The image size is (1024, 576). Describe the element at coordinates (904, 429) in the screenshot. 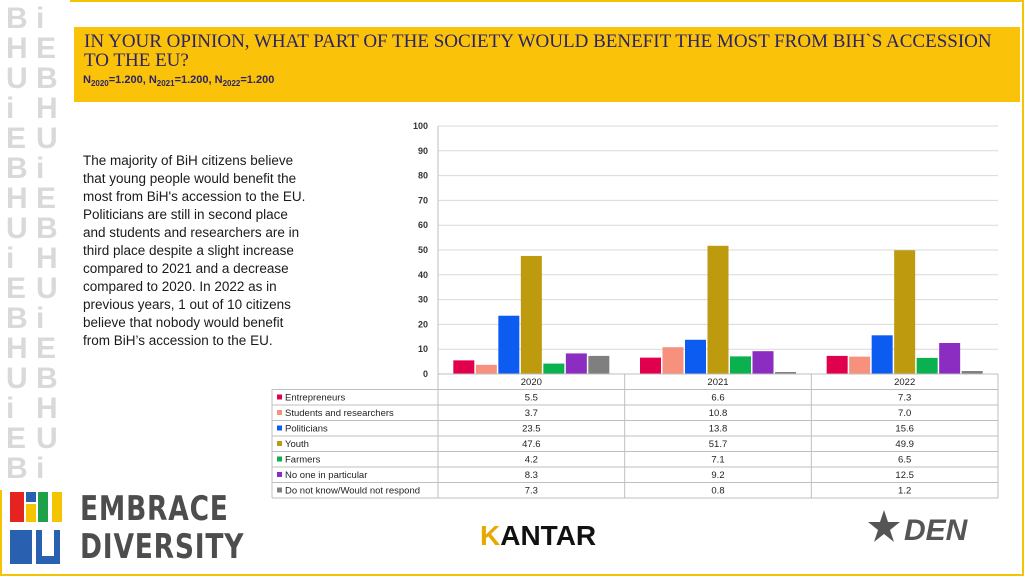

I see `data-label: 15.6` at that location.